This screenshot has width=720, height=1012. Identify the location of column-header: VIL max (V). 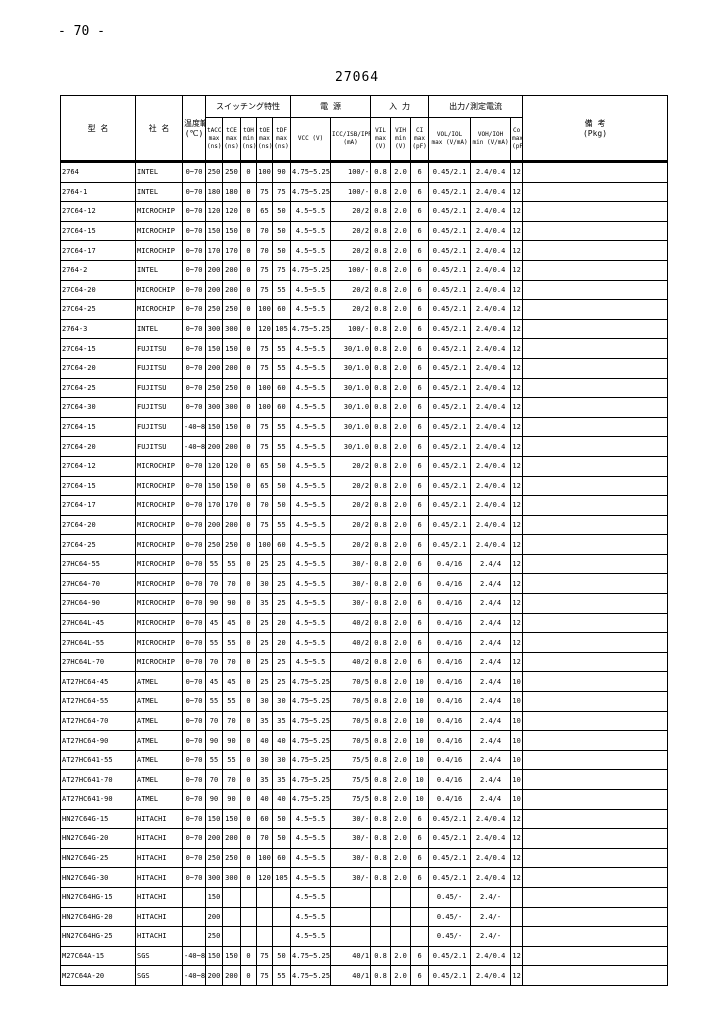
(381, 139).